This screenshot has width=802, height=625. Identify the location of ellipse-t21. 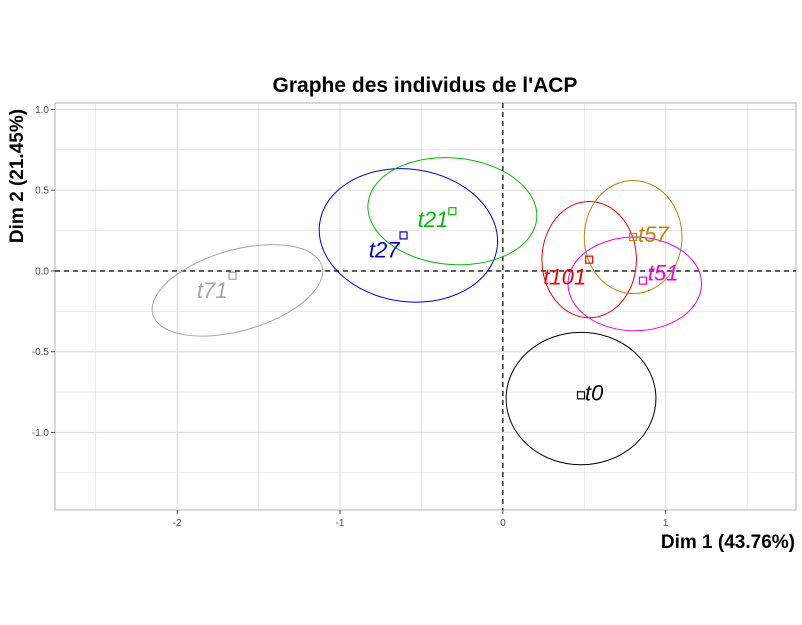
(452, 211).